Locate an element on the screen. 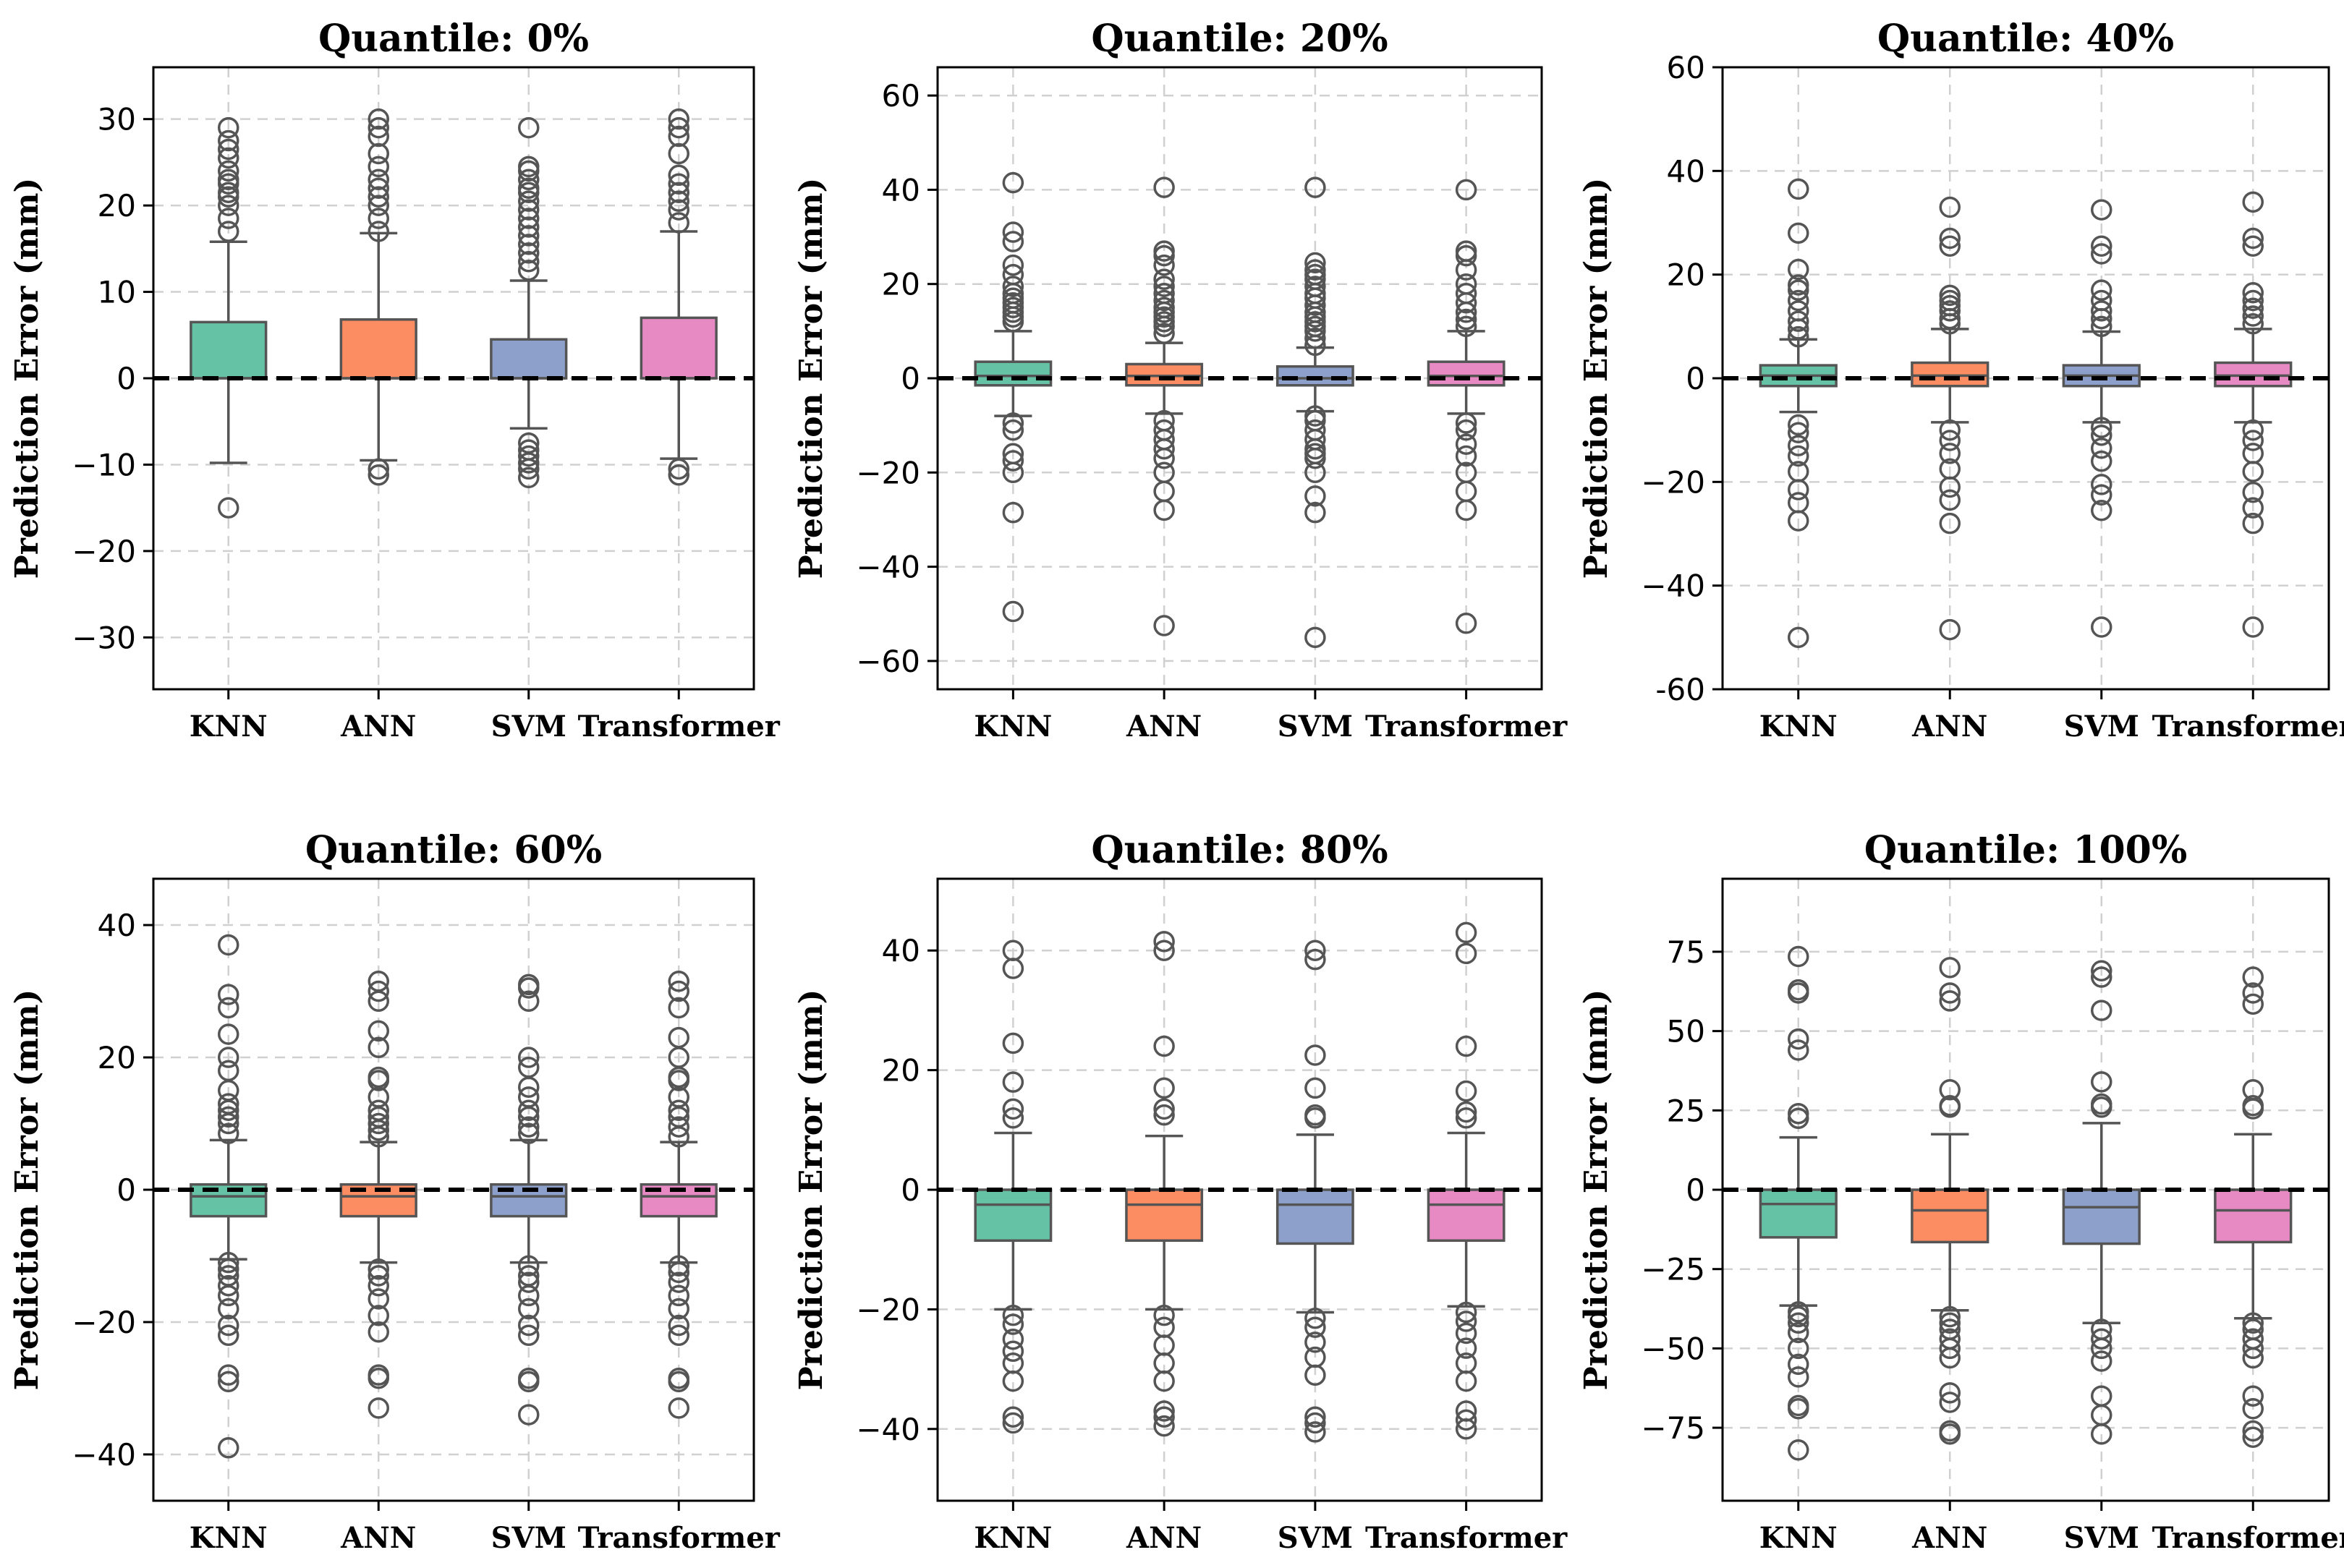  y-tick-label: −10 is located at coordinates (104, 464).